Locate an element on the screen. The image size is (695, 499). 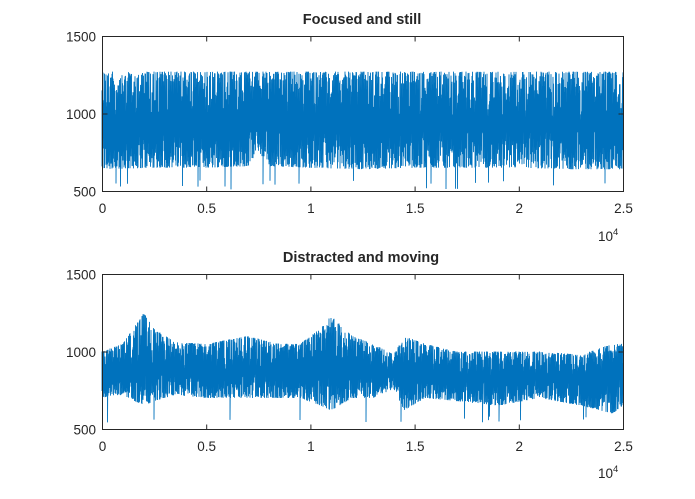
subplot-title: Focused and still is located at coordinates (362, 20).